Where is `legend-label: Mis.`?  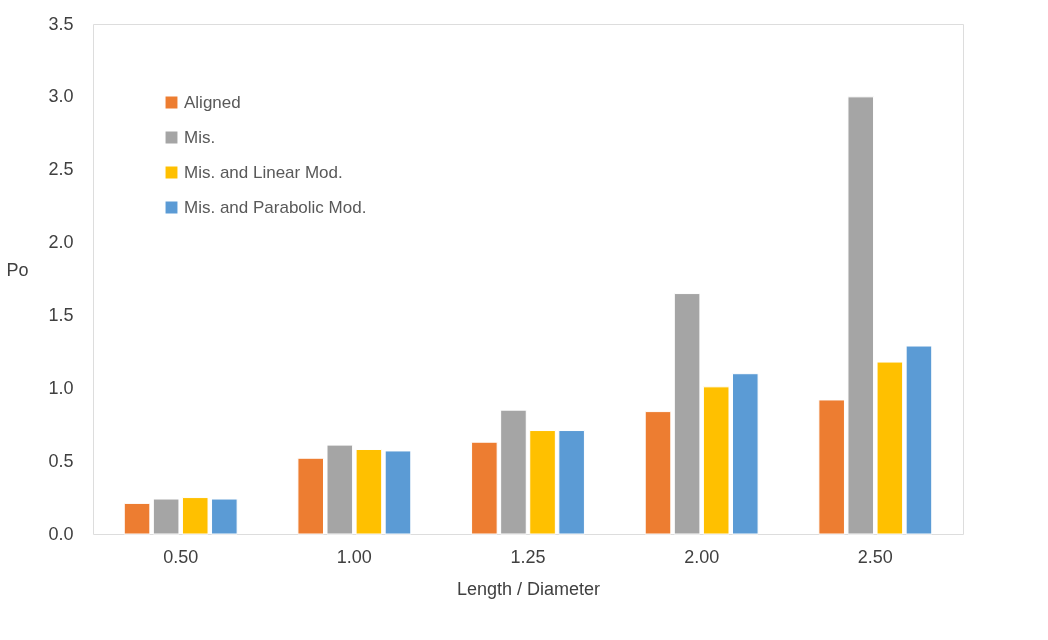
legend-label: Mis. is located at coordinates (200, 137).